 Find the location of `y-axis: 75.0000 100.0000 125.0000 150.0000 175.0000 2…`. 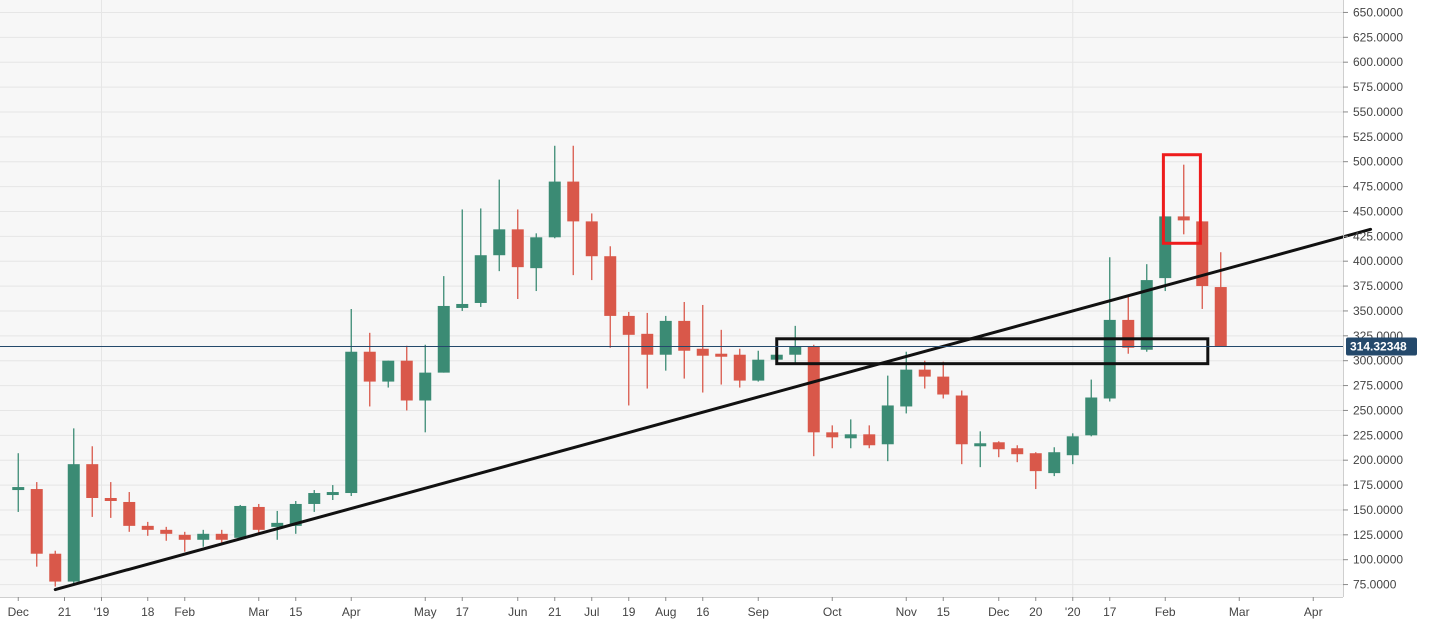

y-axis: 75.0000 100.0000 125.0000 150.0000 175.0000 2… is located at coordinates (1373, 298).